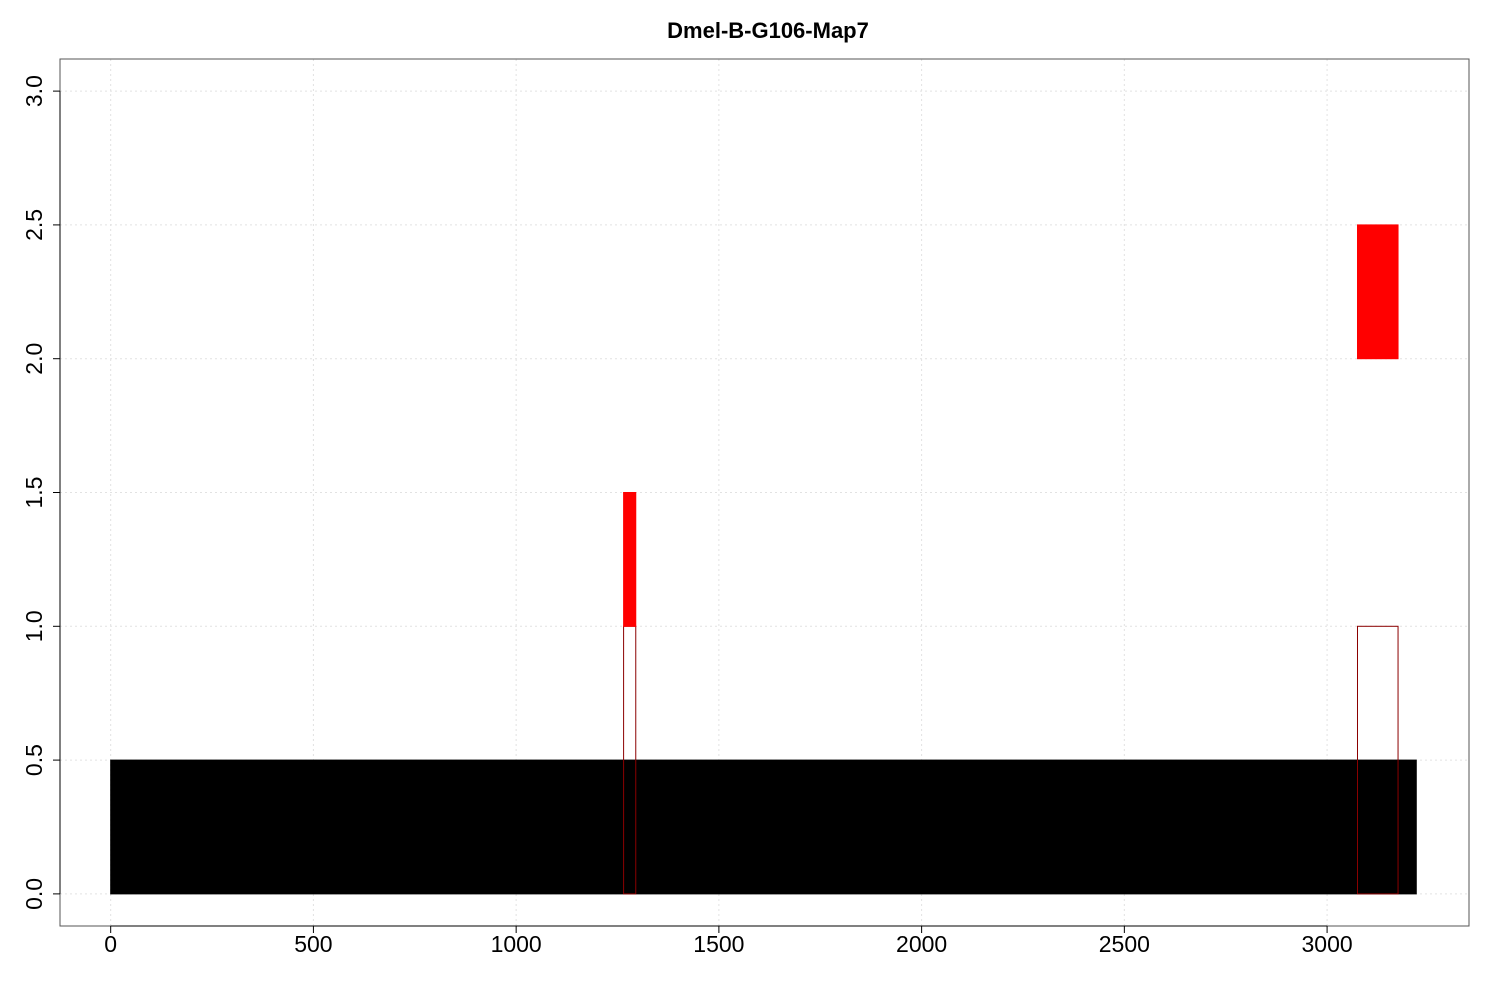 The height and width of the screenshot is (1000, 1500). What do you see at coordinates (313, 944) in the screenshot?
I see `x-tick-label: 500` at bounding box center [313, 944].